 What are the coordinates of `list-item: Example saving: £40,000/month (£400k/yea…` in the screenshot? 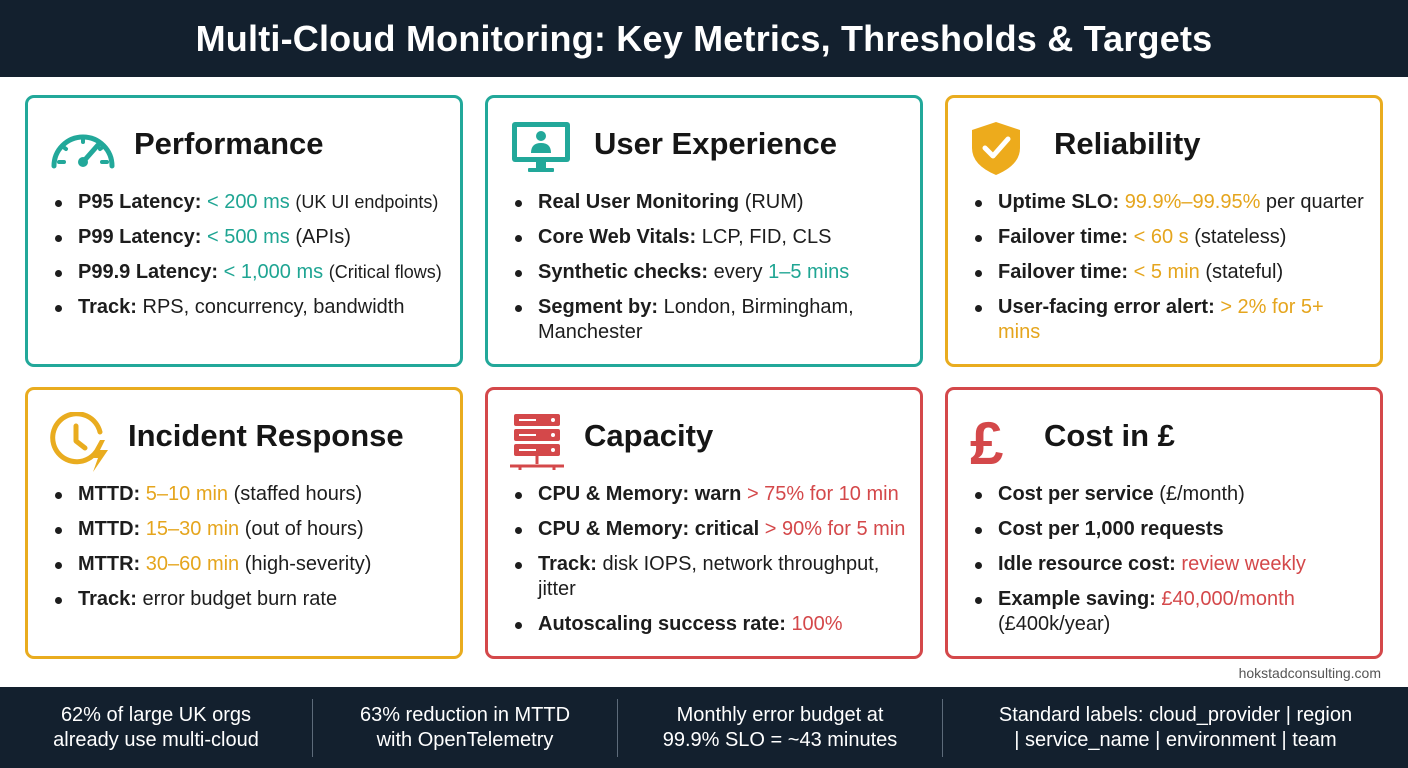 It's located at (1171, 612).